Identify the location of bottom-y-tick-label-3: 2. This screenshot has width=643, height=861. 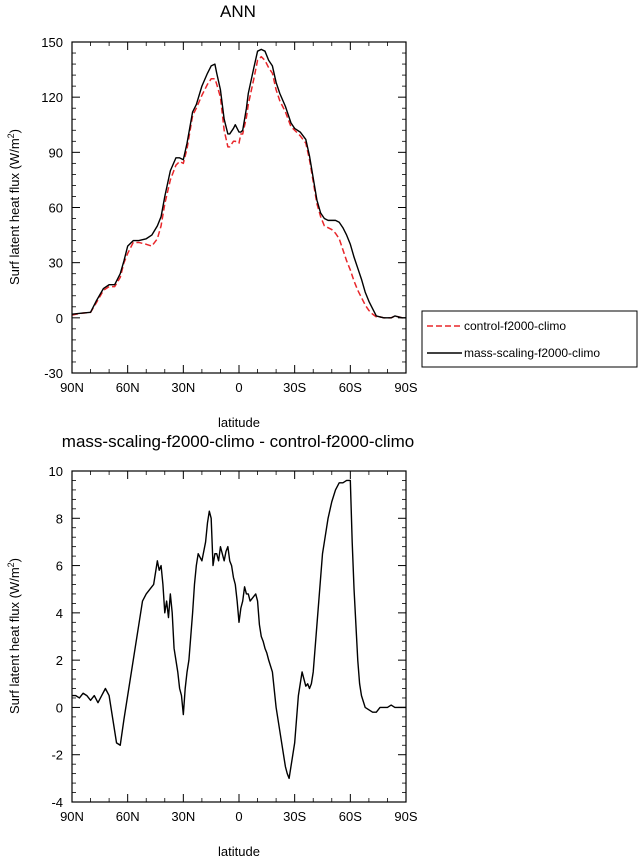
(59, 660).